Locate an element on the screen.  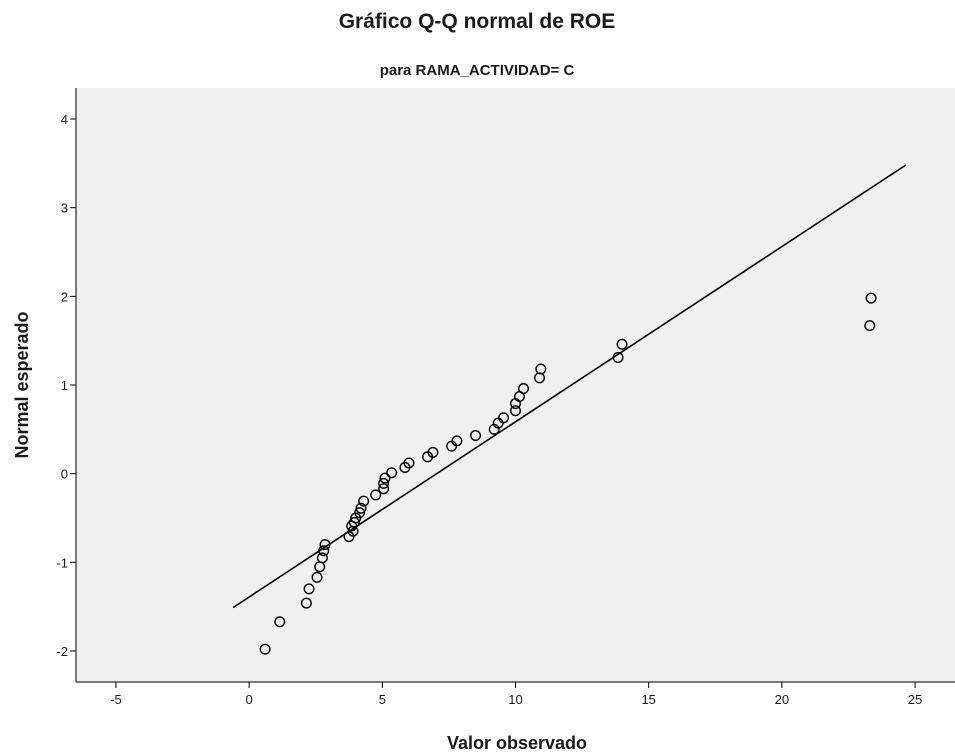
x-tick-label: 10 is located at coordinates (515, 699).